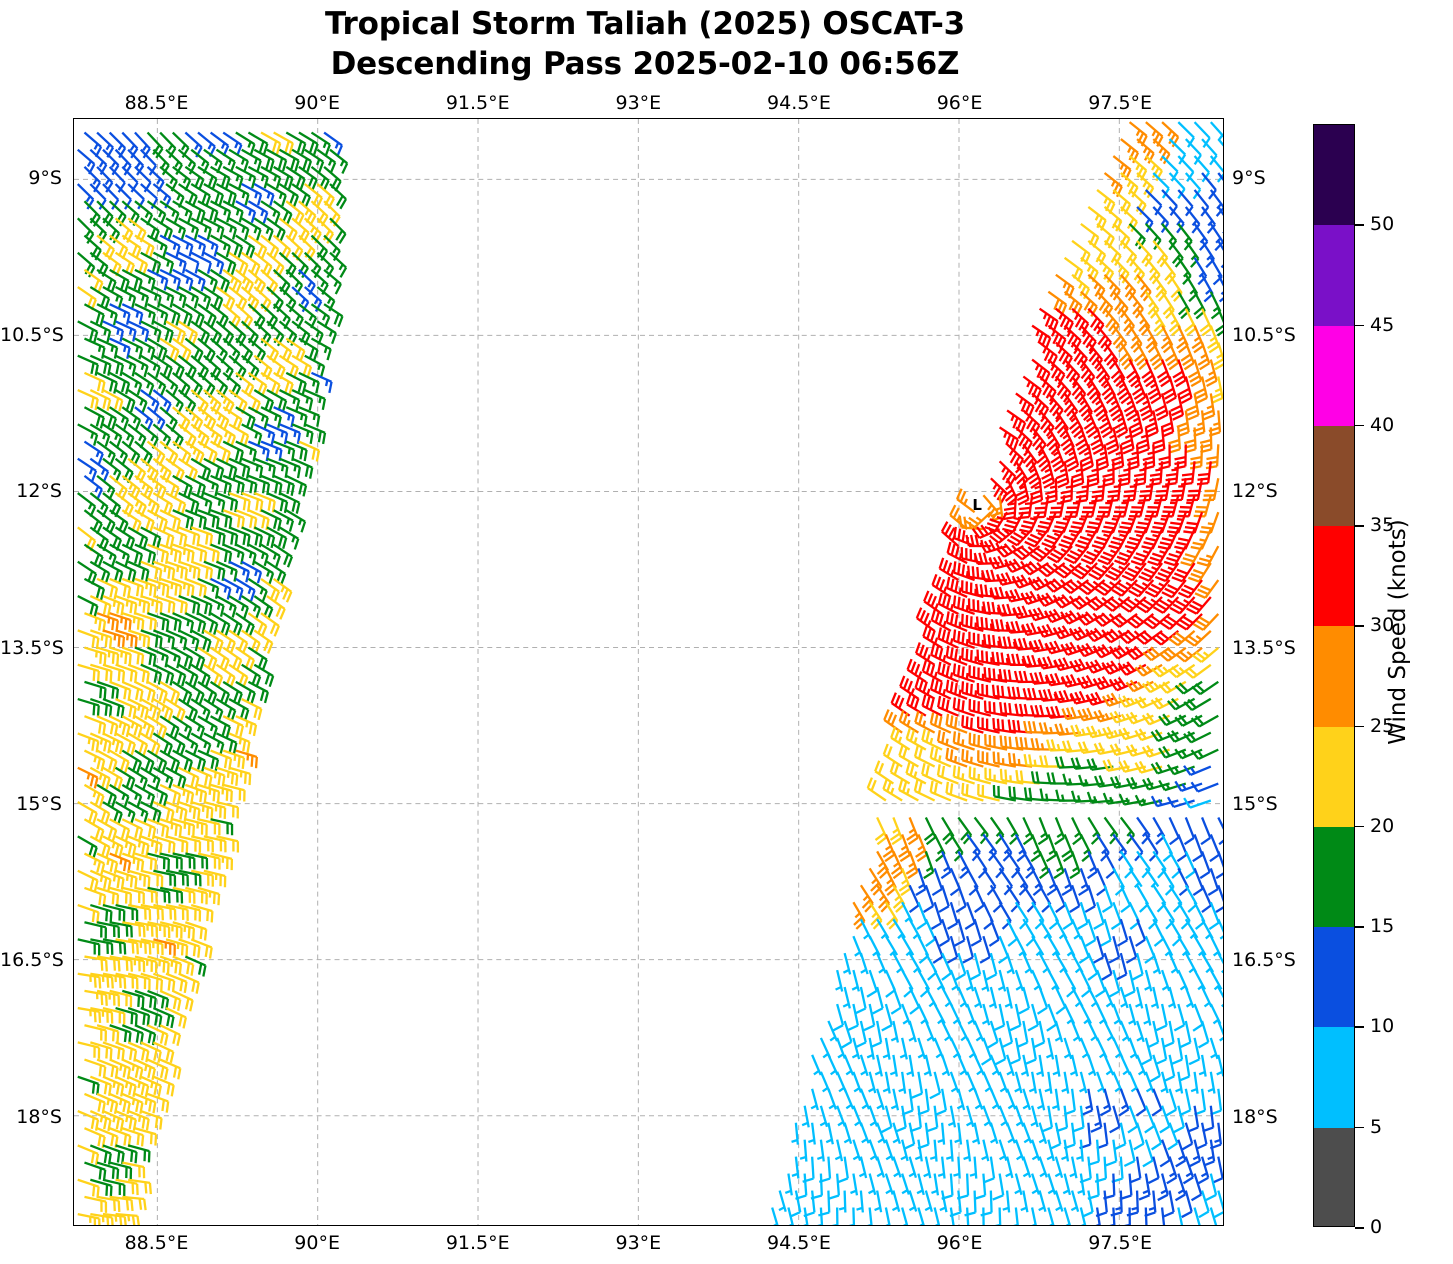  Describe the element at coordinates (1382, 926) in the screenshot. I see `colorbar-tick-label: 15` at that location.